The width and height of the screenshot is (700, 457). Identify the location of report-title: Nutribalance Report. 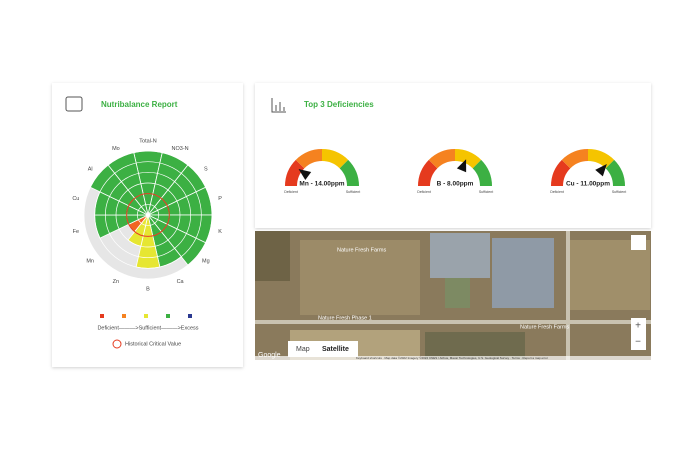
(139, 104).